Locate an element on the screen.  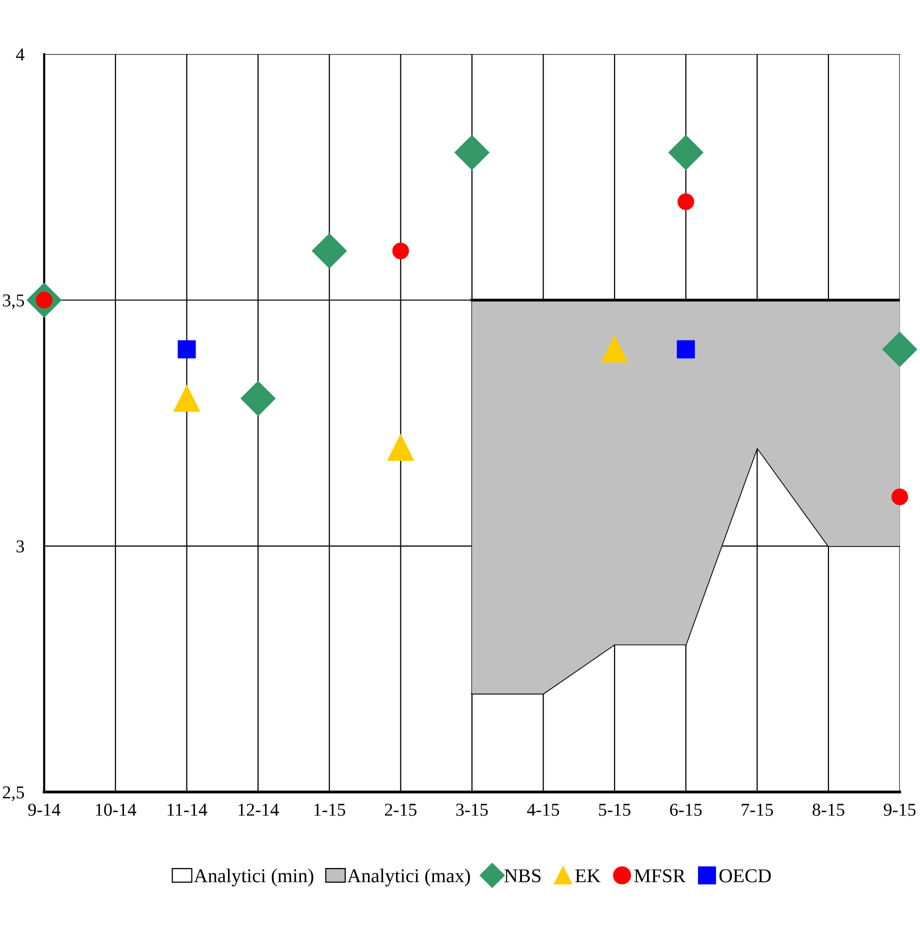
legend-label: Analytici (max) is located at coordinates (408, 877).